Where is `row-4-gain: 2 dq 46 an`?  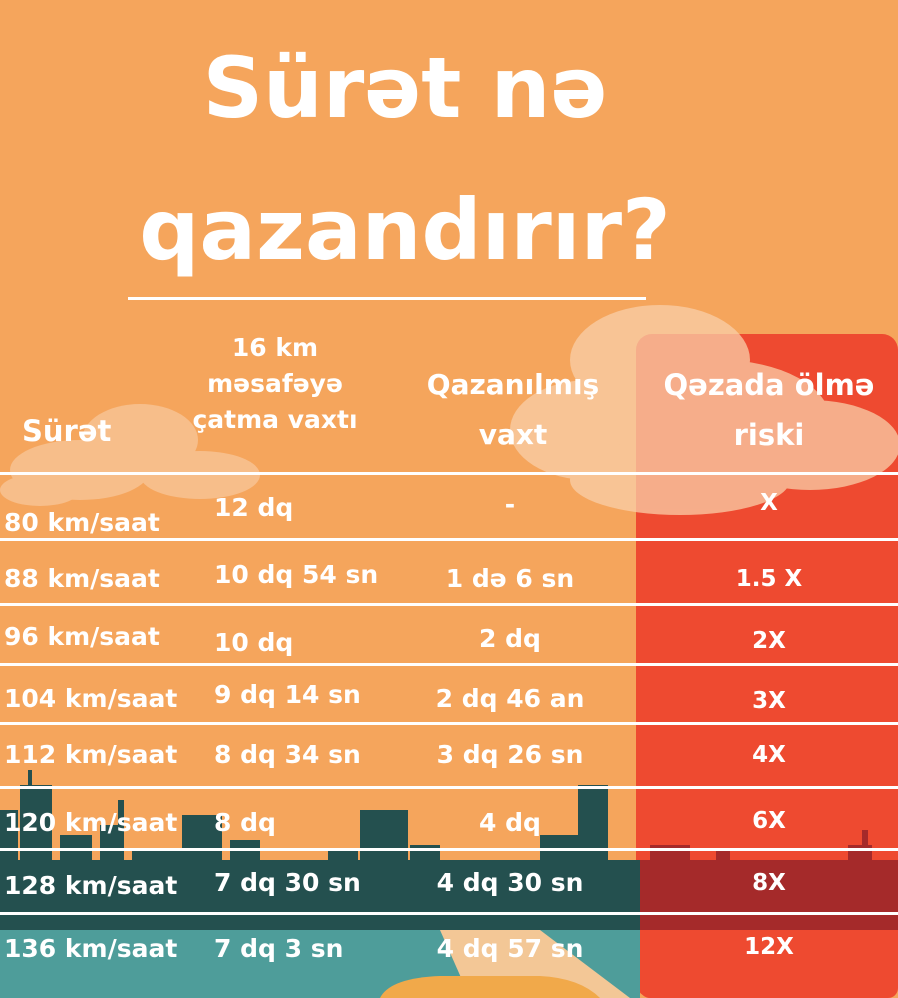
row-4-gain: 2 dq 46 an is located at coordinates (510, 698).